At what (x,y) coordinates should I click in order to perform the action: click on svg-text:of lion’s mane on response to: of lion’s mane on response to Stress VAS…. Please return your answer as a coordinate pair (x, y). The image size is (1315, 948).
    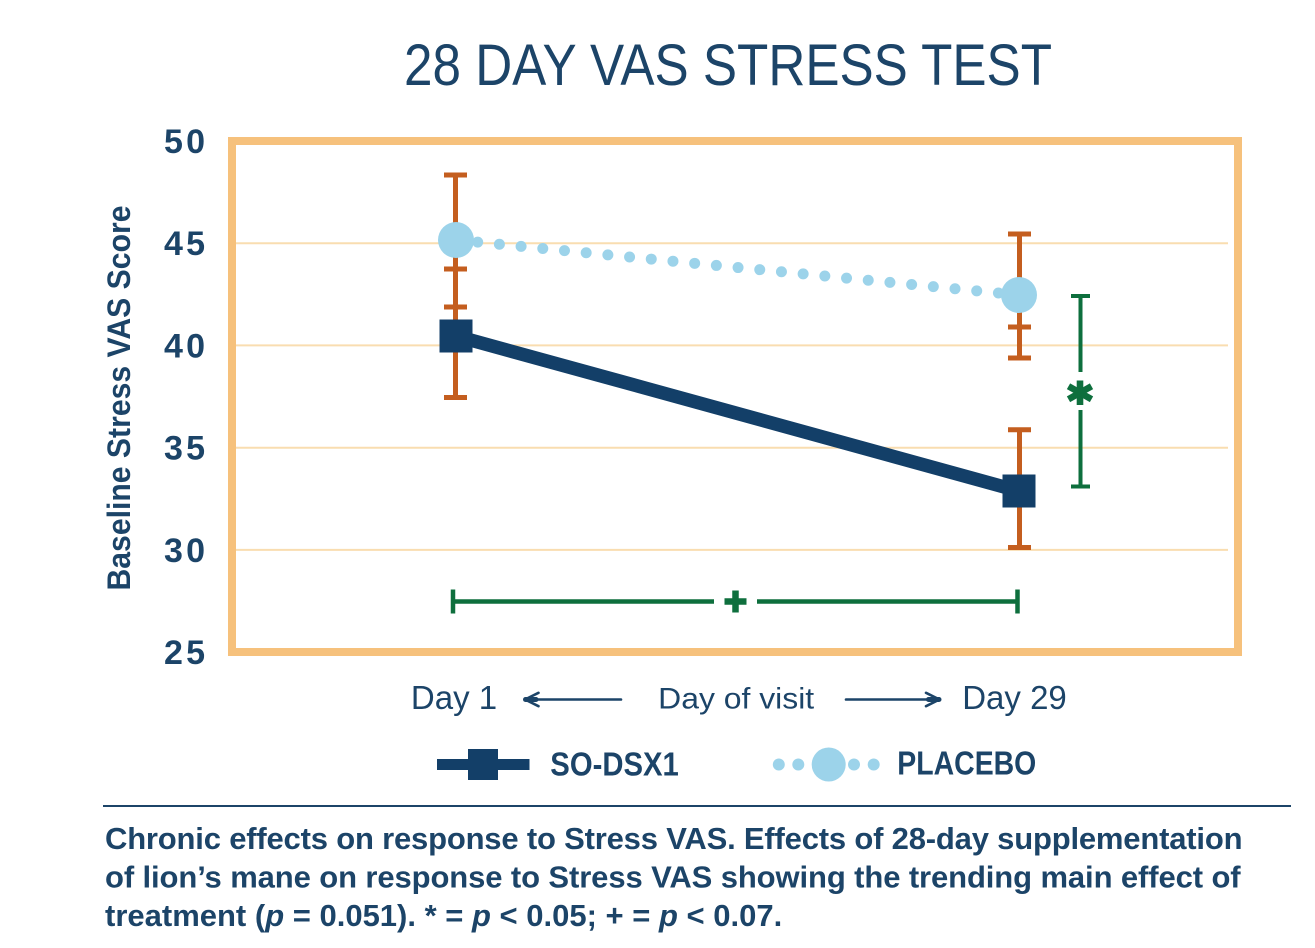
    Looking at the image, I should click on (673, 877).